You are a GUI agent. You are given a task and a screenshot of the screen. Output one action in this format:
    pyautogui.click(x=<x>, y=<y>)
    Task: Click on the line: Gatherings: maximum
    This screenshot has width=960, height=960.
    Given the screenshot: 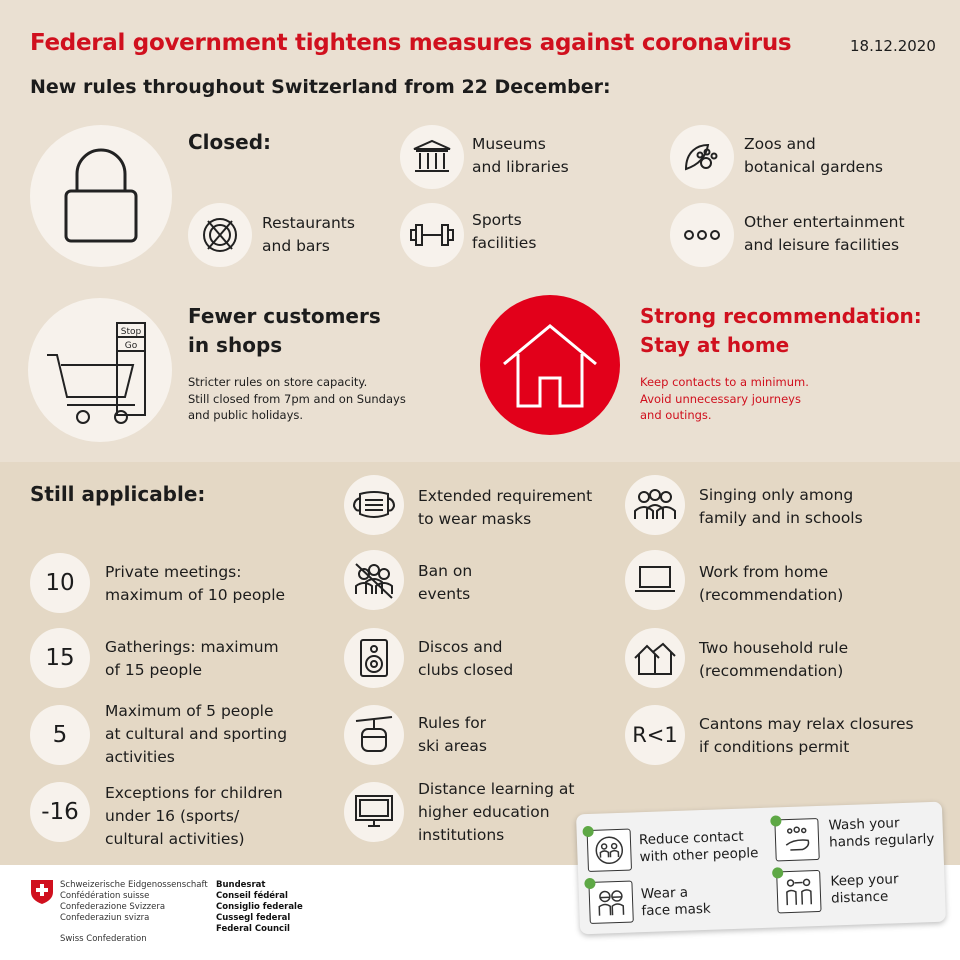 What is the action you would take?
    pyautogui.click(x=192, y=647)
    